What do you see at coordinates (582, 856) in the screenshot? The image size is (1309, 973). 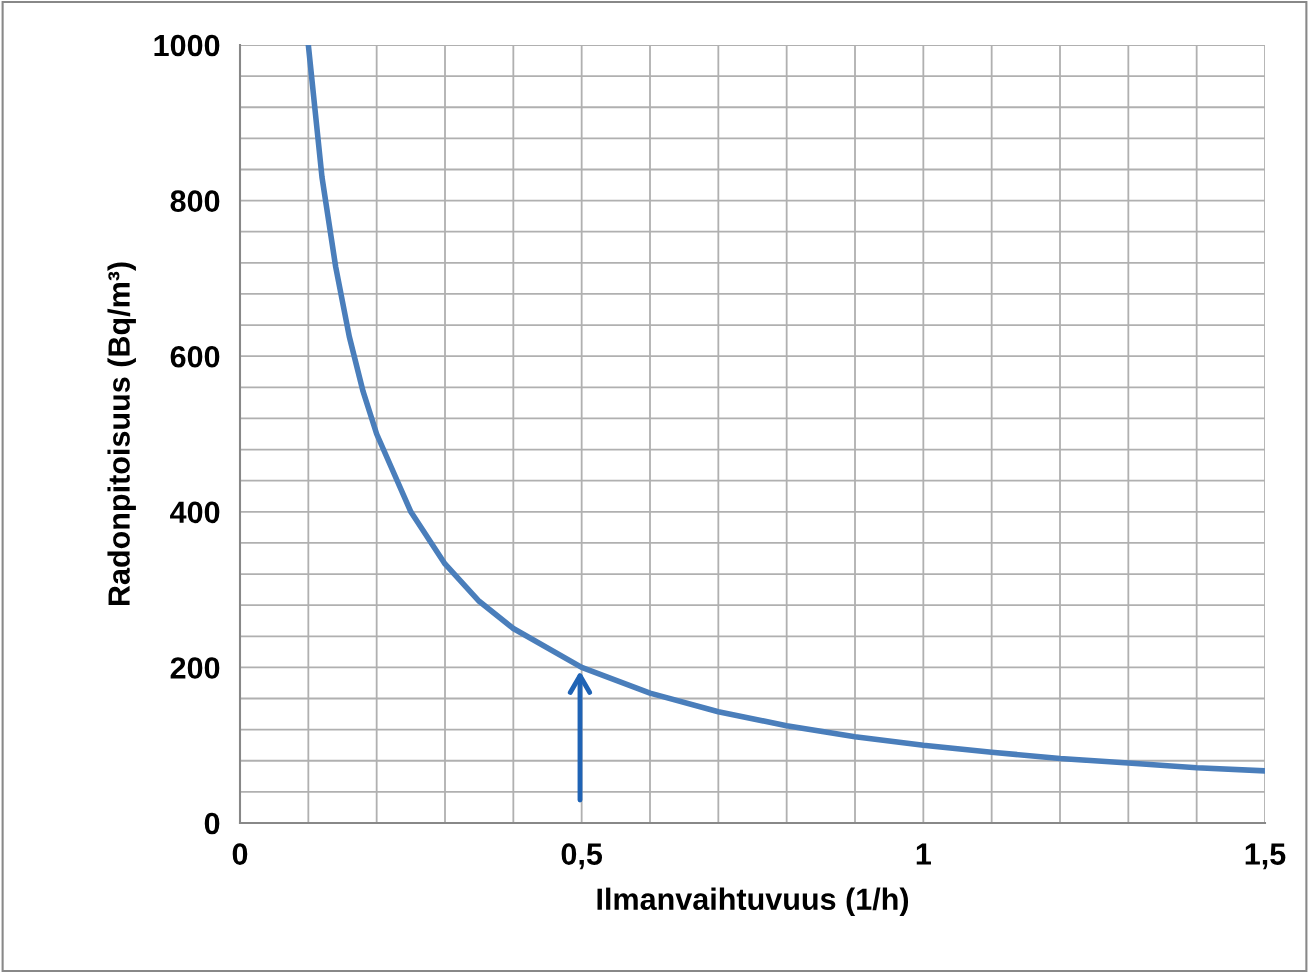 I see `x-tick-label: 0,5` at bounding box center [582, 856].